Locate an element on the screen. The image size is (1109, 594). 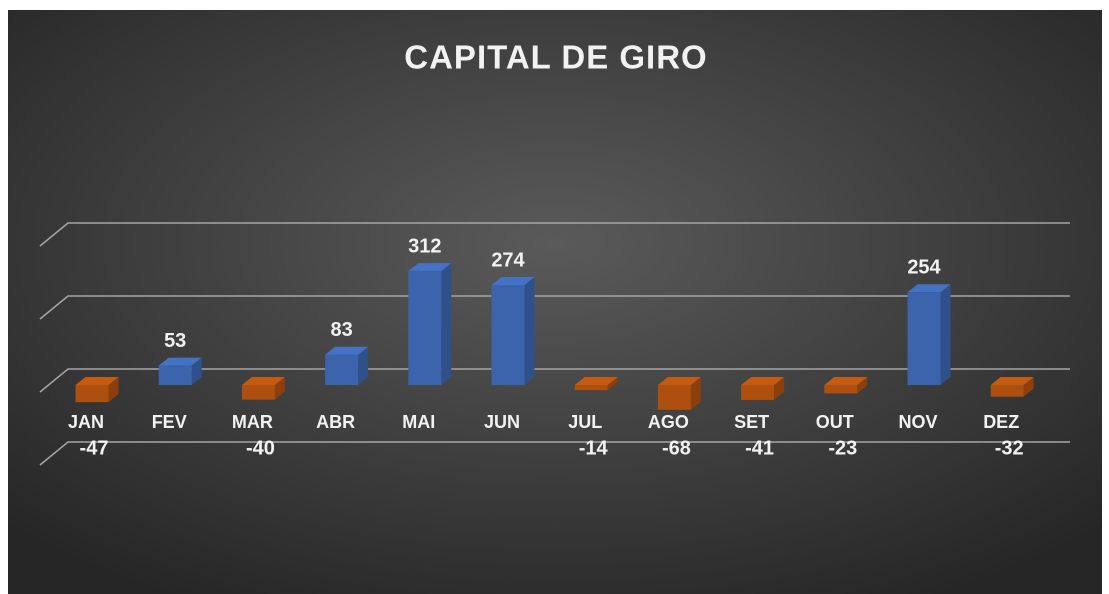
value-label: 312 is located at coordinates (424, 246).